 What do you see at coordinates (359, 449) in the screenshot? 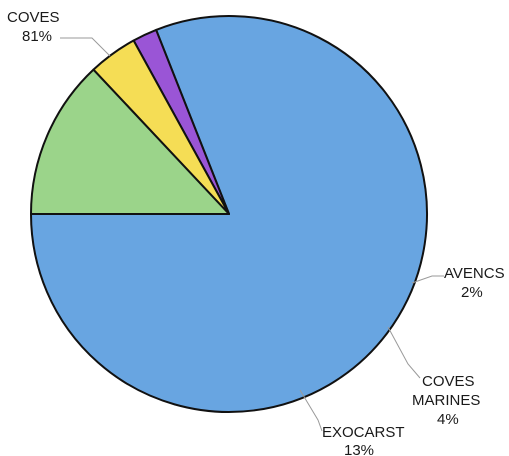
I see `slice-label-exocarst-pct: 13%` at bounding box center [359, 449].